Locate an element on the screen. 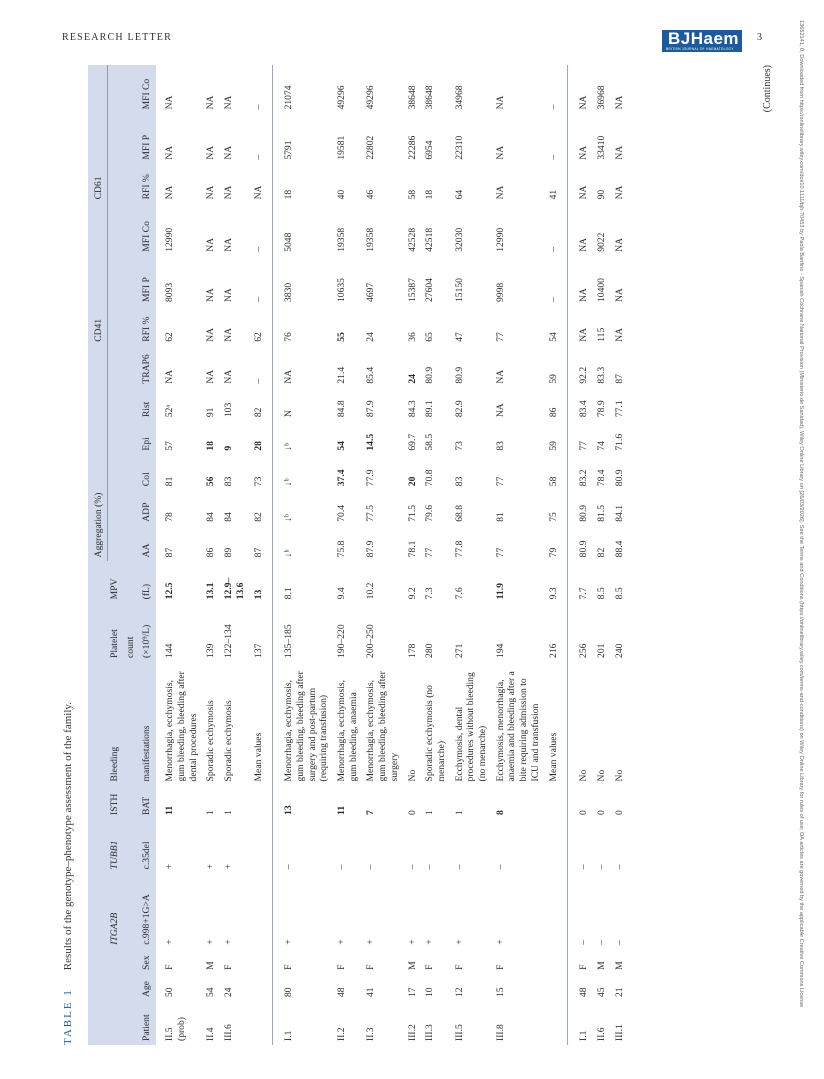  table-cell: ↓ᵇ is located at coordinates (289, 446).